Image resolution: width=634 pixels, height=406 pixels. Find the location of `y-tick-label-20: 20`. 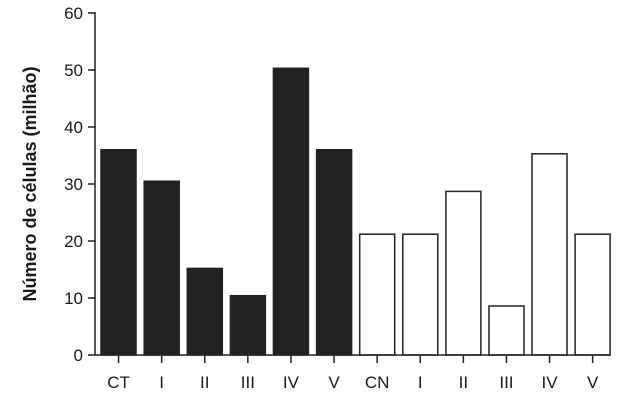

y-tick-label-20: 20 is located at coordinates (73, 241).